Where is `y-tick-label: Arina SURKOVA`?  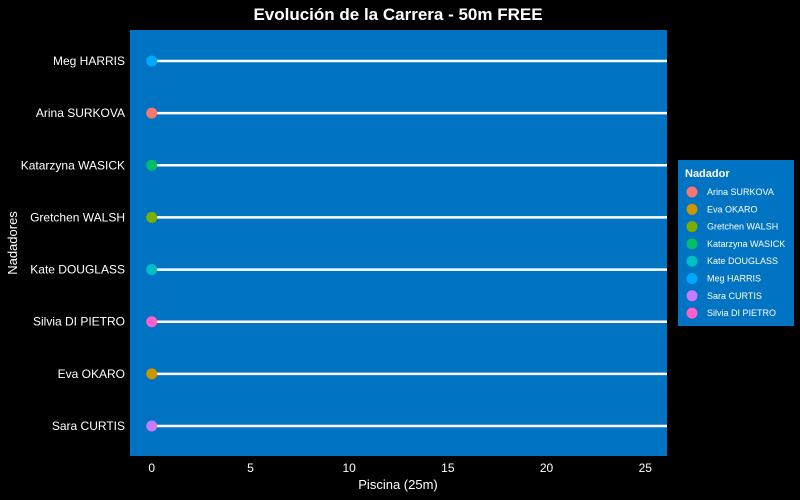
y-tick-label: Arina SURKOVA is located at coordinates (80, 113).